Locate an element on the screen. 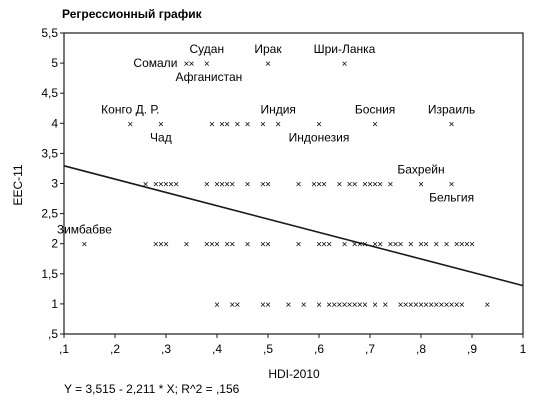  y-tick-label: 5 is located at coordinates (54, 63).